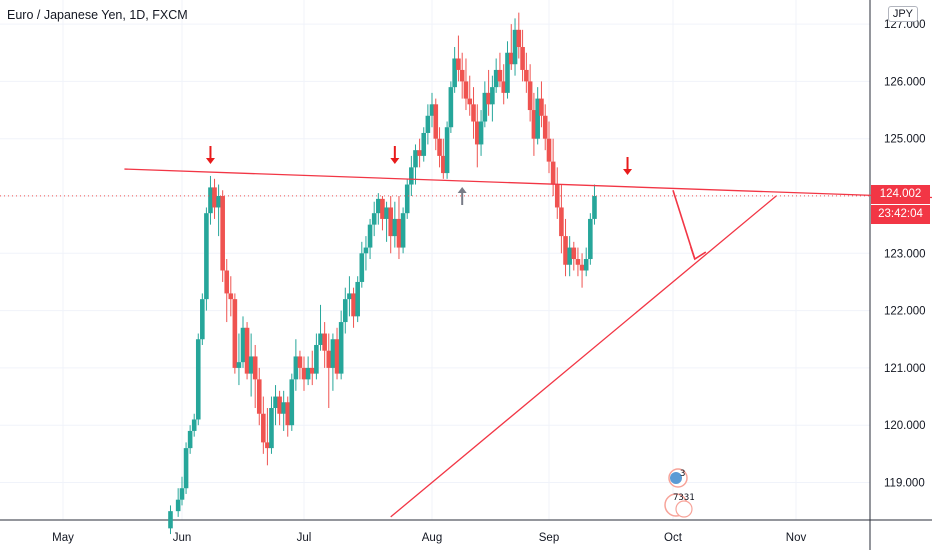 This screenshot has height=550, width=932. What do you see at coordinates (905, 426) in the screenshot?
I see `price-tick-label: 120.000` at bounding box center [905, 426].